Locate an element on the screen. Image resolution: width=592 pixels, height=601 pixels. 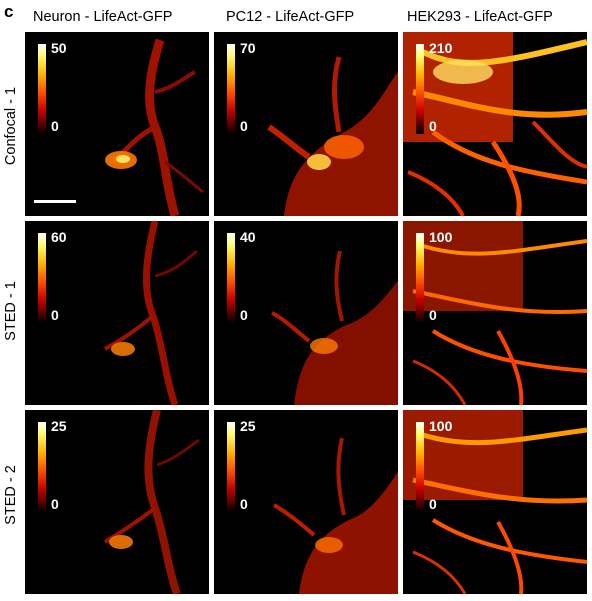
image-sted1-pc12: 40 0 is located at coordinates (306, 313).